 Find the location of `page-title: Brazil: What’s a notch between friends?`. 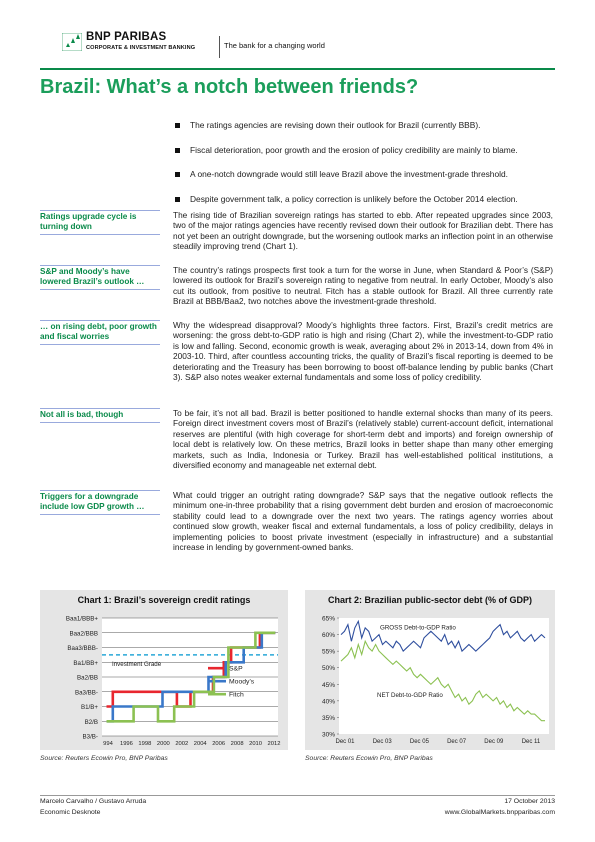

page-title: Brazil: What’s a notch between friends? is located at coordinates (229, 87).